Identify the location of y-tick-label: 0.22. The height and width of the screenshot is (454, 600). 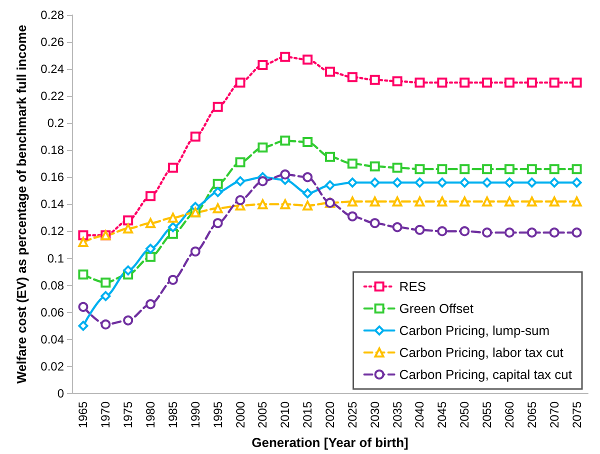
(52, 96).